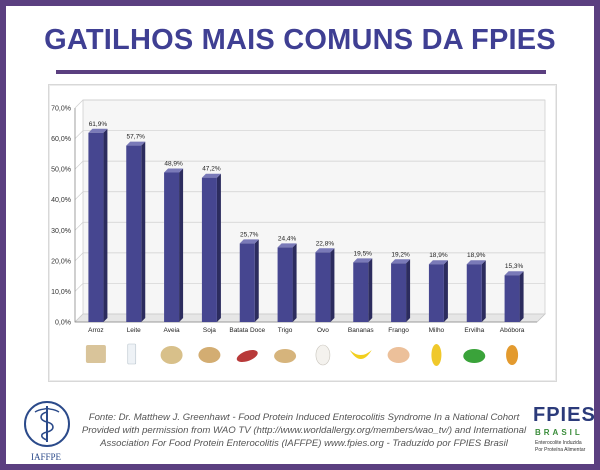 The image size is (600, 470). I want to click on data-label: 47,2%, so click(211, 169).